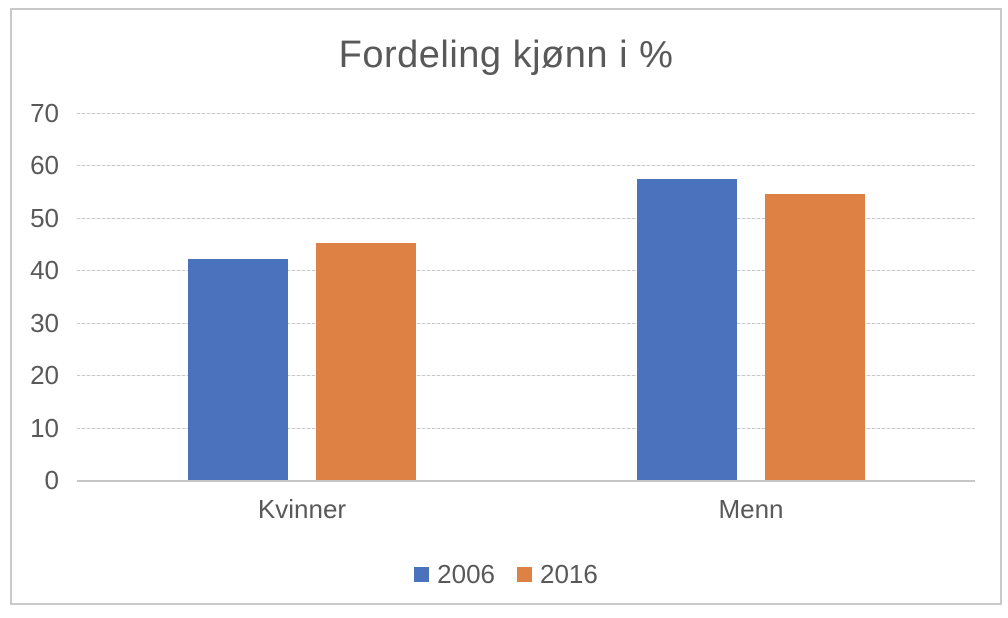 This screenshot has height=618, width=1008. Describe the element at coordinates (815, 337) in the screenshot. I see `bar-menn-2016` at that location.